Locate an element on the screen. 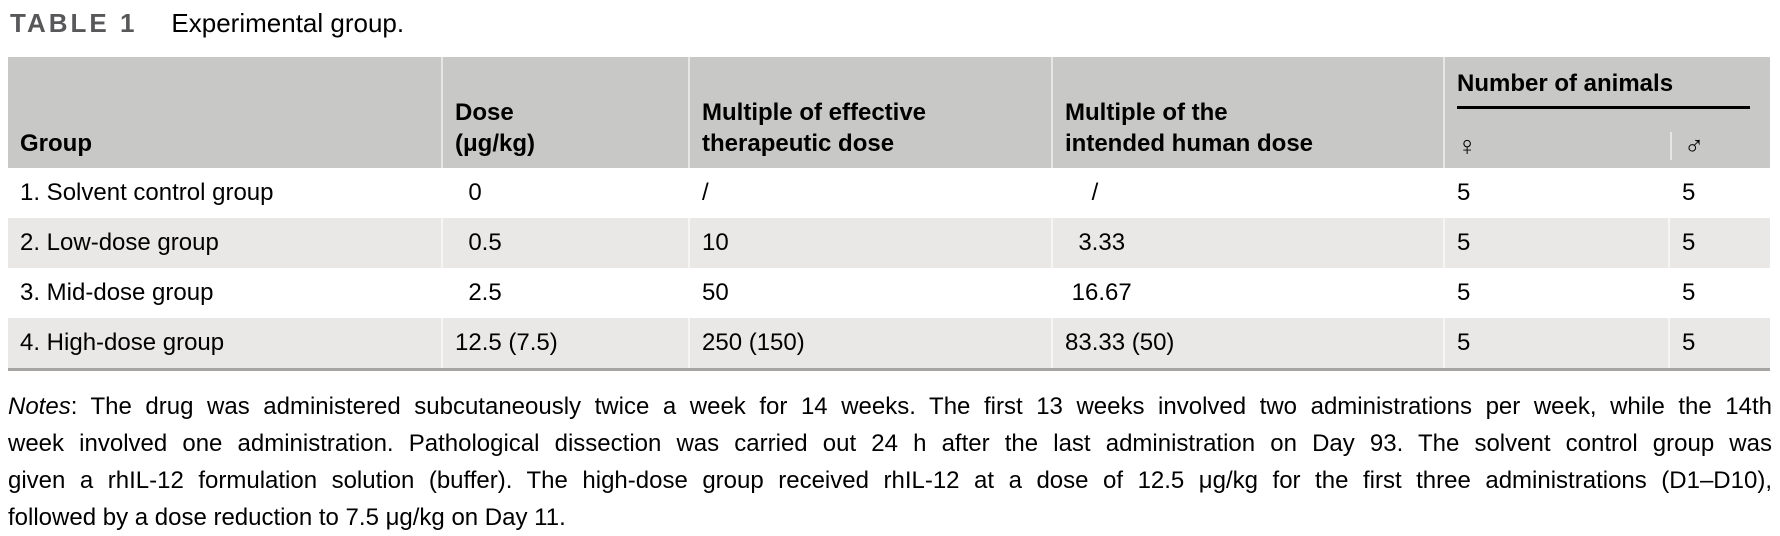 This screenshot has height=536, width=1780. number-of-animals-underline is located at coordinates (1603, 107).